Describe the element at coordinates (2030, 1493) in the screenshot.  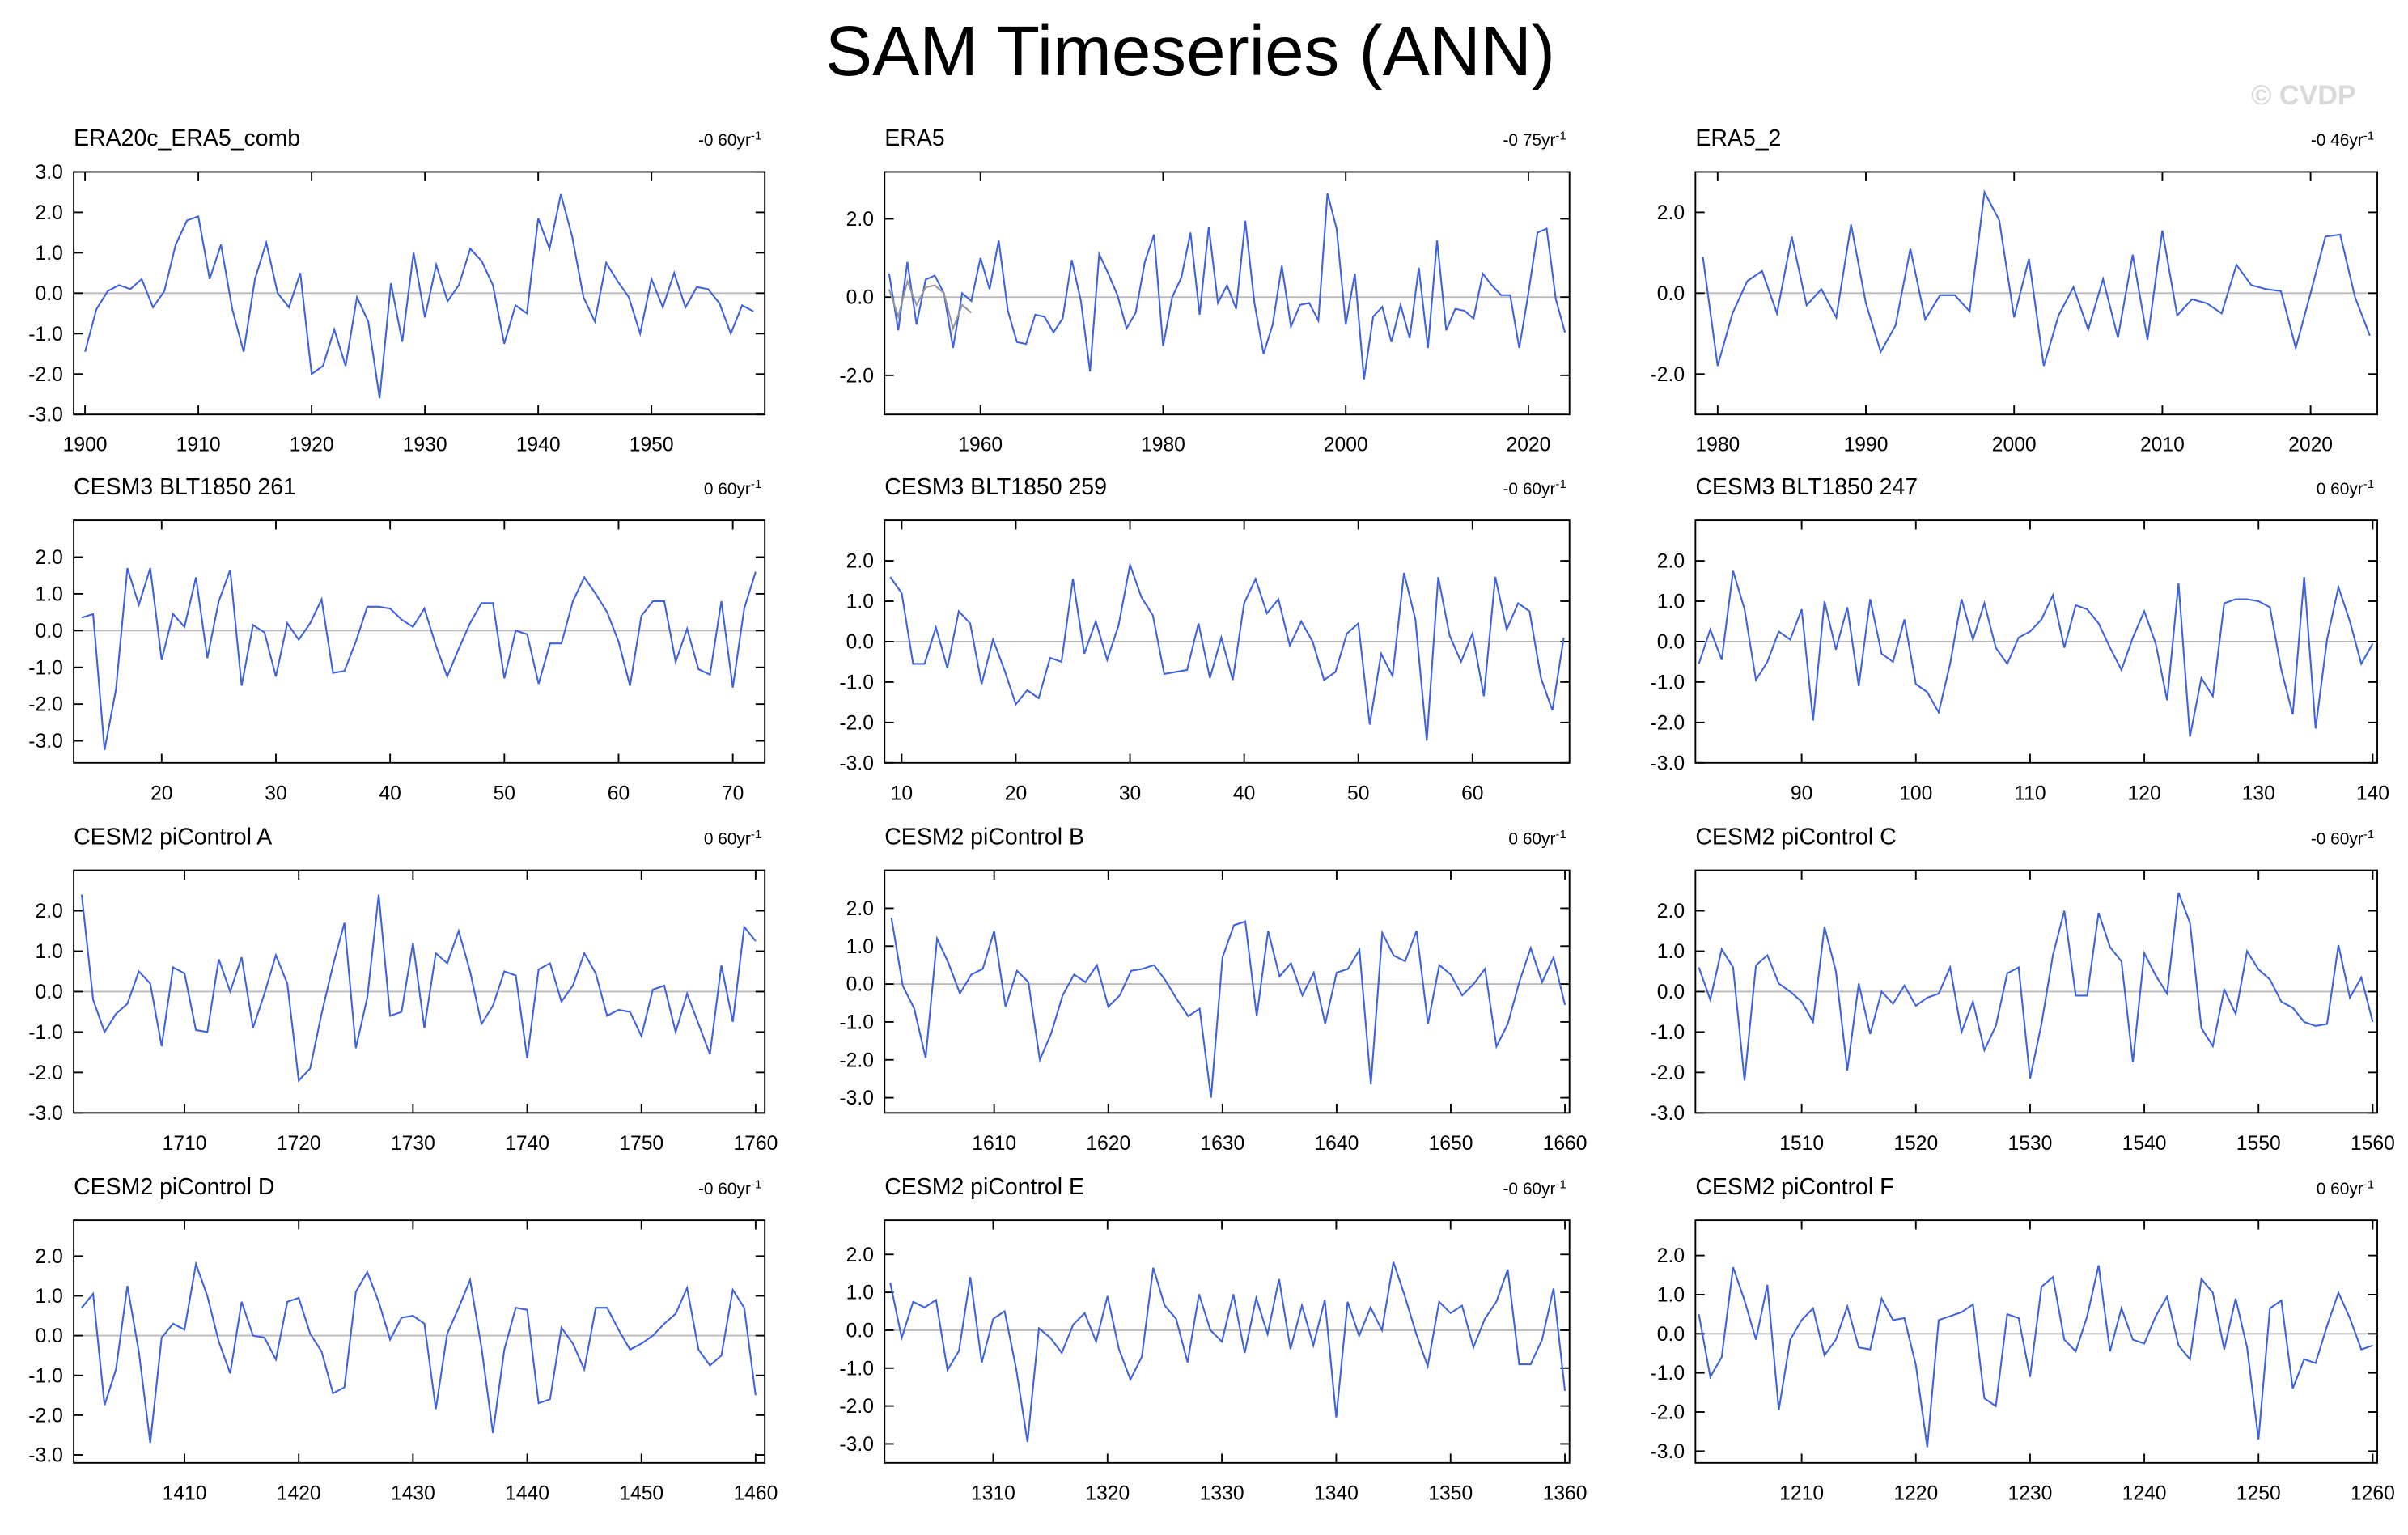
I see `x-tick-label: 1230` at that location.